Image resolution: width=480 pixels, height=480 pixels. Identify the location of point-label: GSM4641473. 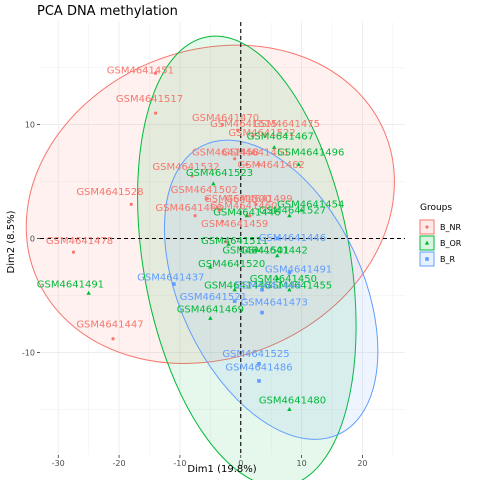
(274, 303).